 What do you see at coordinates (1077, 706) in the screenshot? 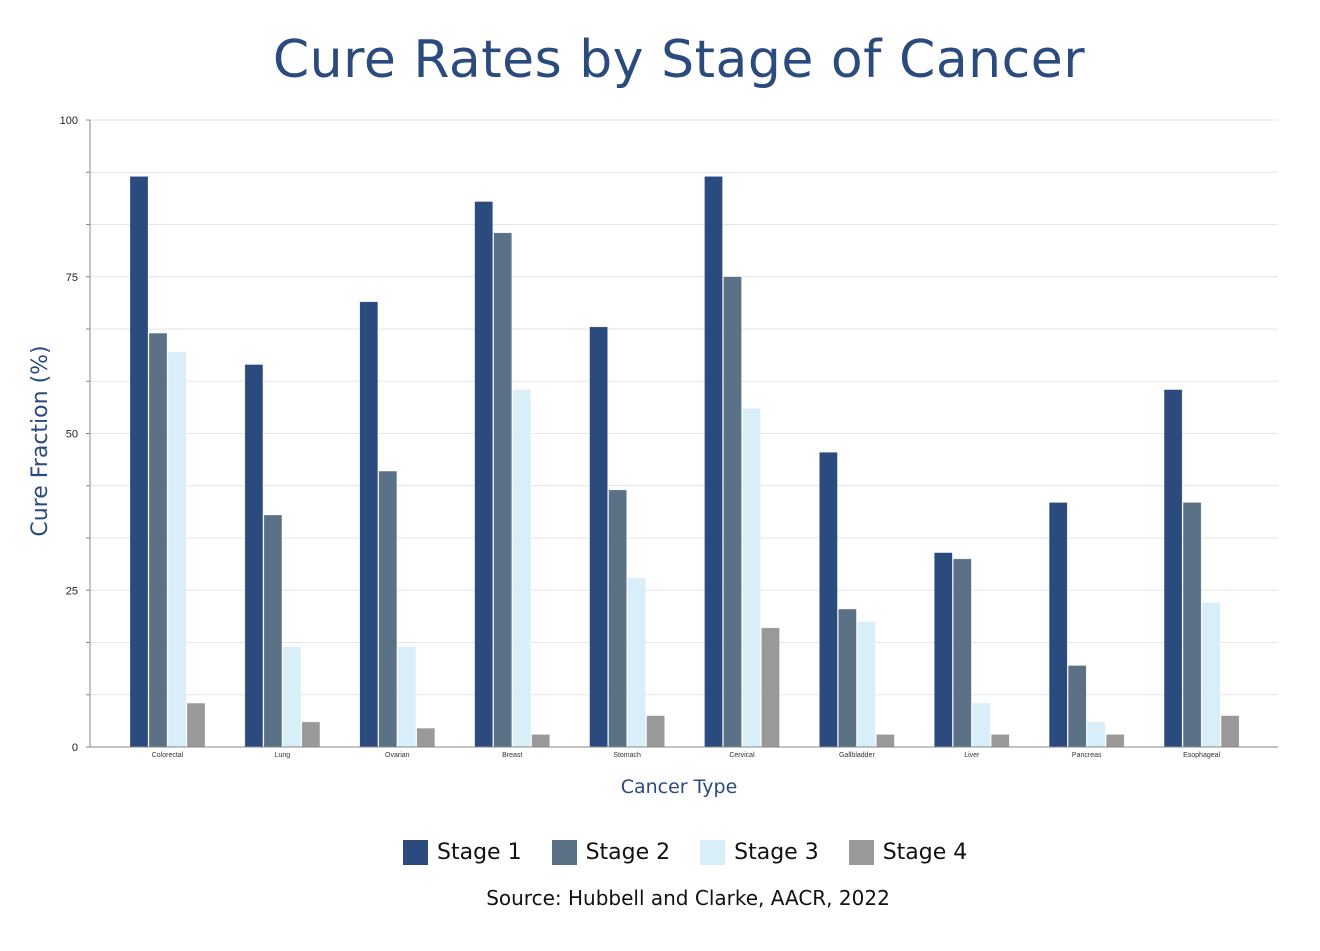
I see `bar-stage-2-pancreas` at bounding box center [1077, 706].